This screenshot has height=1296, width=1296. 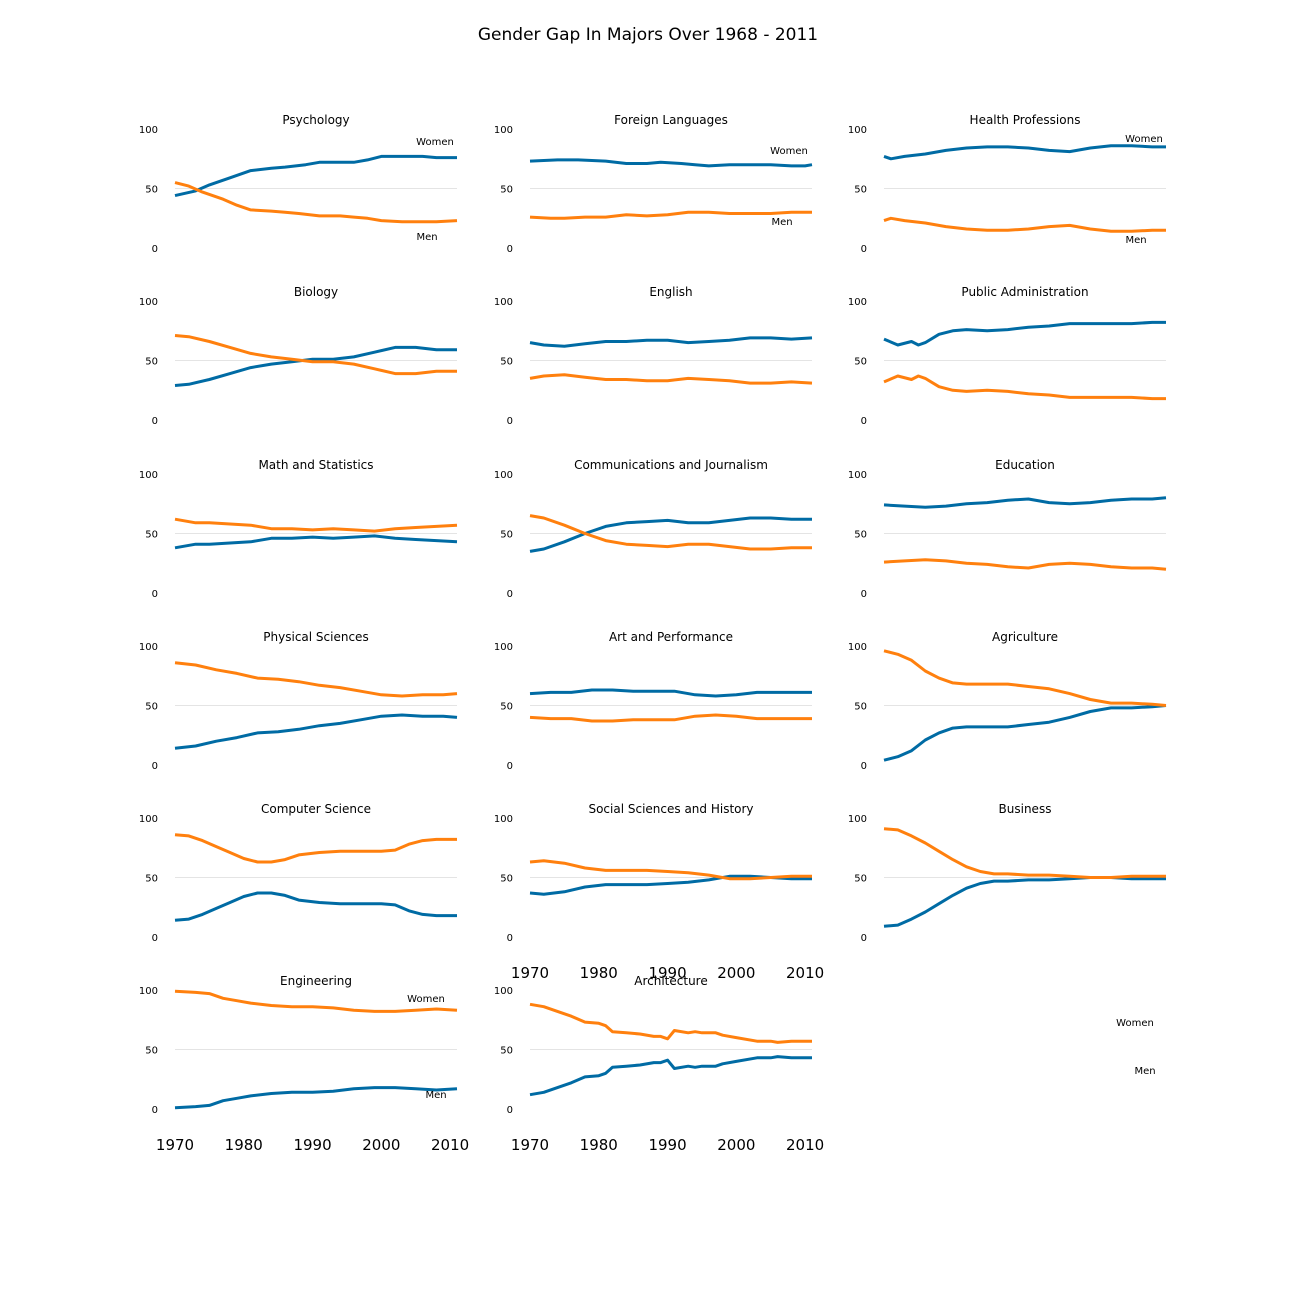 What do you see at coordinates (316, 981) in the screenshot?
I see `panel-title: Engineering` at bounding box center [316, 981].